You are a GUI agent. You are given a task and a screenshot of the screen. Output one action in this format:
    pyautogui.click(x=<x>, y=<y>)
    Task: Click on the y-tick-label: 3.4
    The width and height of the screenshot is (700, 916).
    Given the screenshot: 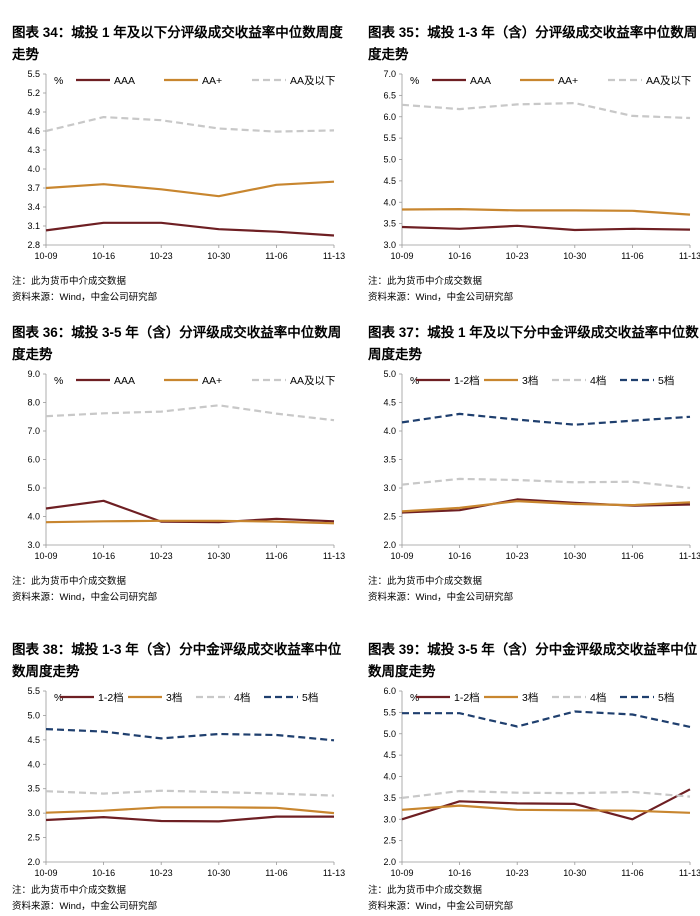 What is the action you would take?
    pyautogui.click(x=33, y=207)
    